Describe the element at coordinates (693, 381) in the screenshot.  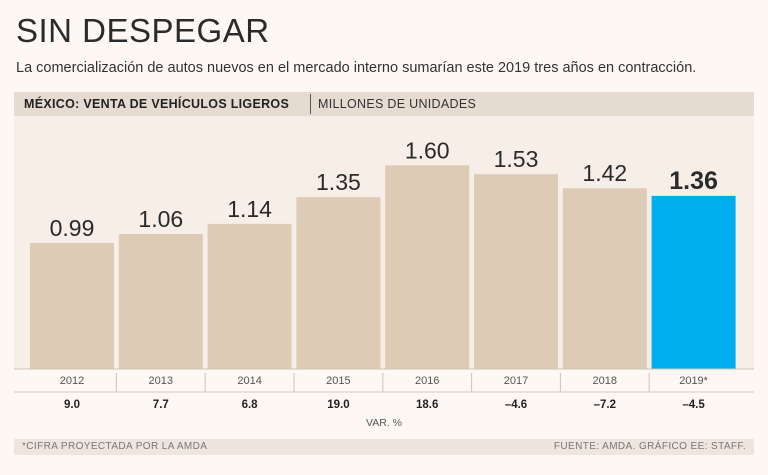
I see `x-tick-label: 2019*` at that location.